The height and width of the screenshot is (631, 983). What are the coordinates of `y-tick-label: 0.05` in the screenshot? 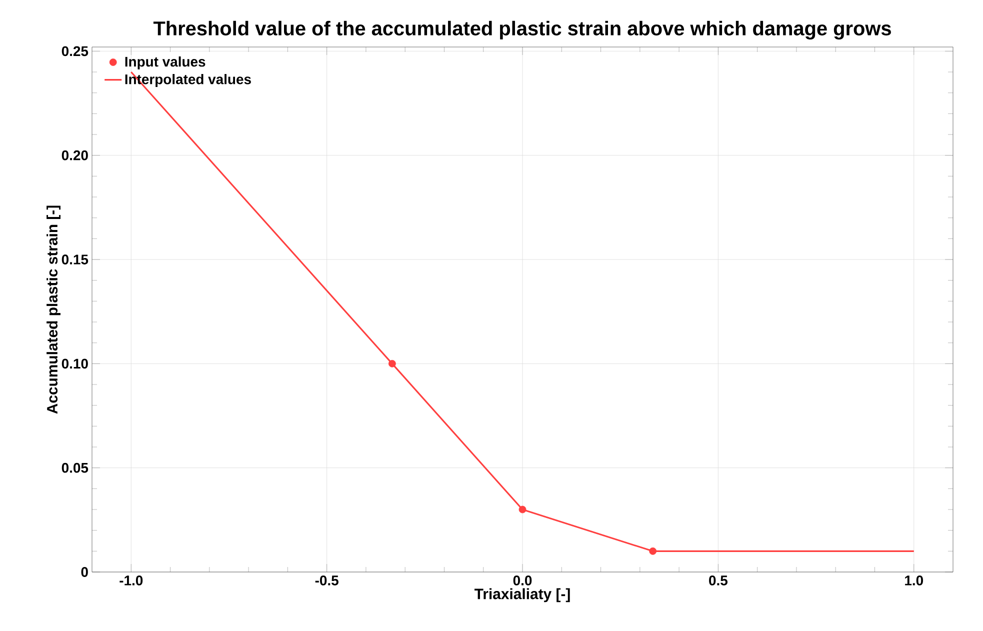 It's located at (75, 467).